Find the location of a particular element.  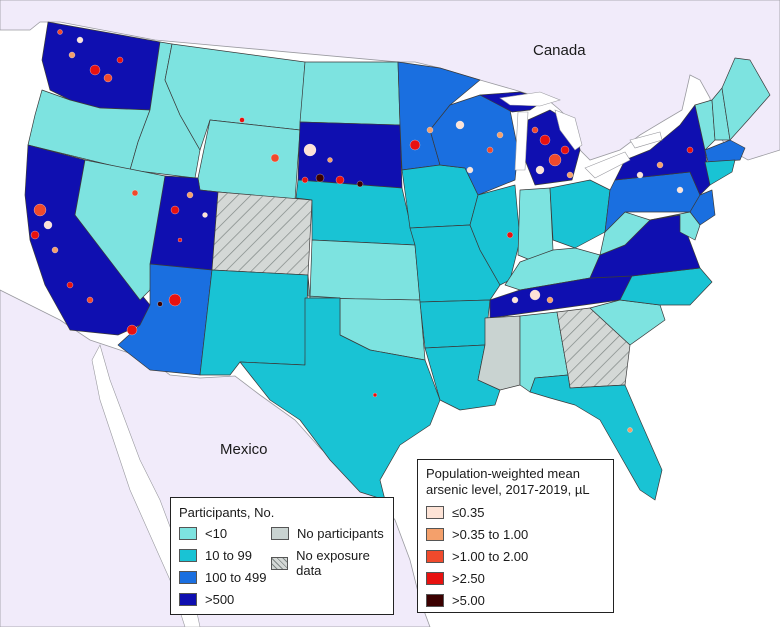

mexico-label: Mexico is located at coordinates (244, 449).